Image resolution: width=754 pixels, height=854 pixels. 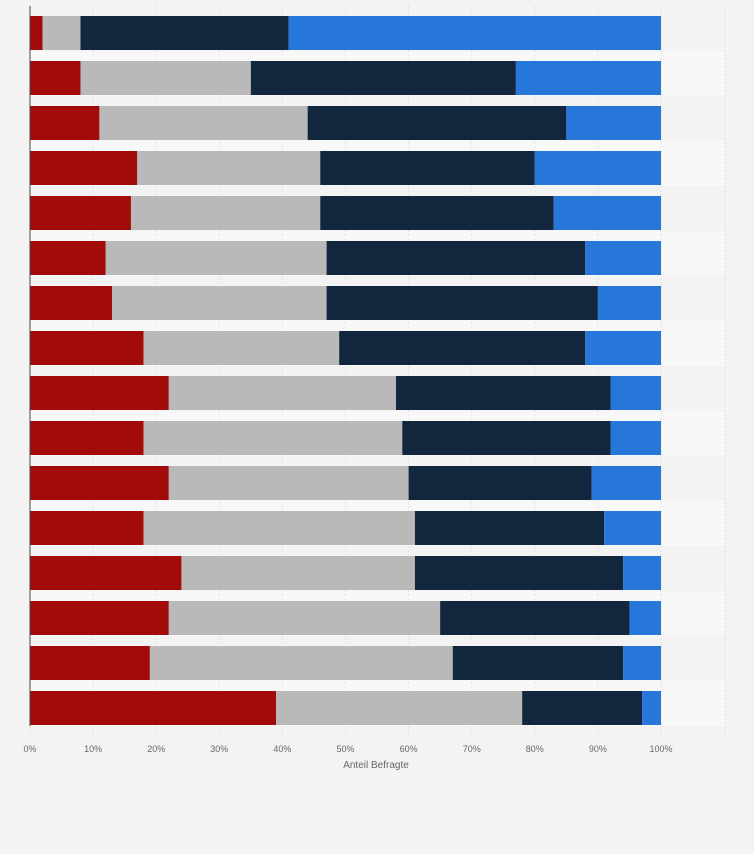 I want to click on x-tick-label: 0%, so click(x=29, y=749).